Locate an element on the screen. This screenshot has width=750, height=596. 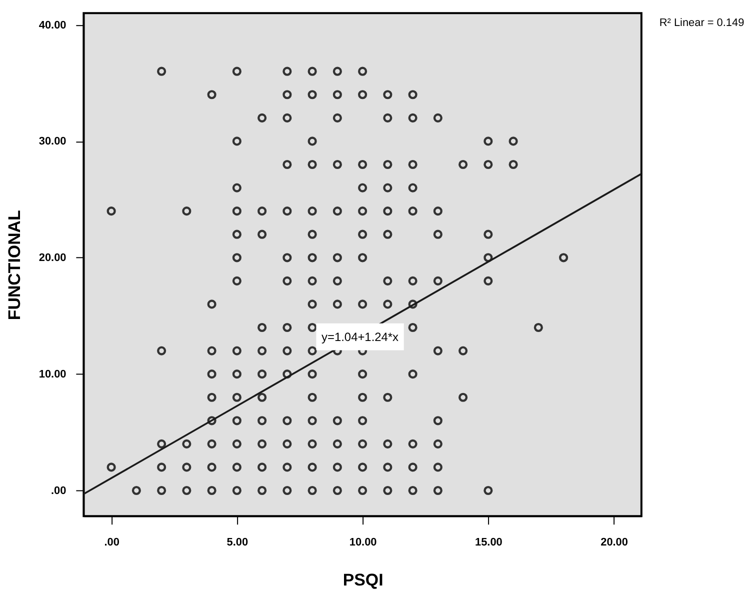
x-tick-label: 10.00 is located at coordinates (363, 542).